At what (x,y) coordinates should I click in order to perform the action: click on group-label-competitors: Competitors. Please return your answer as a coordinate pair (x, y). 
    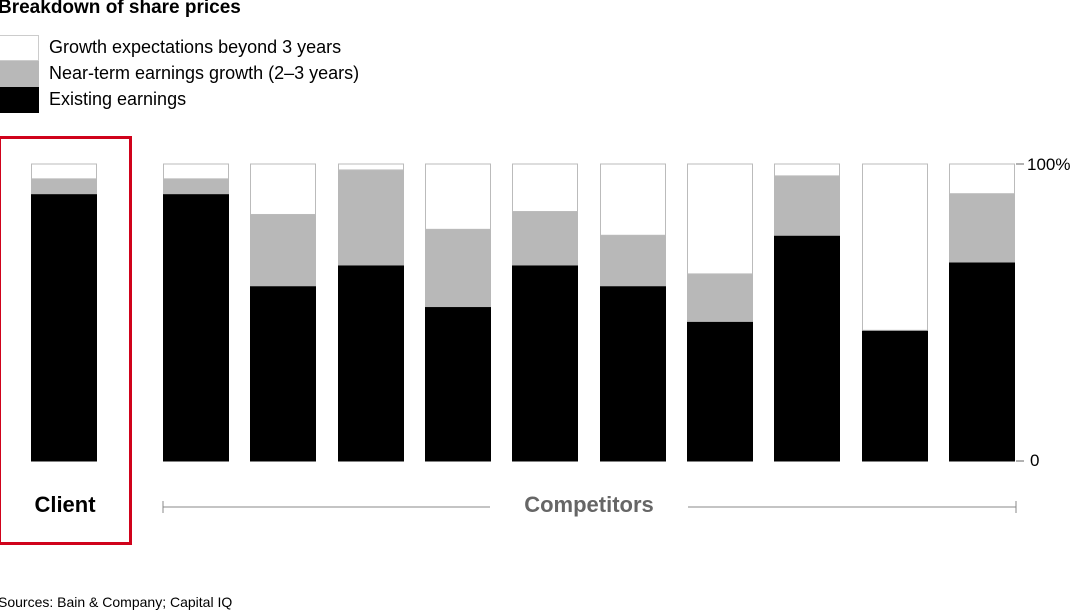
    Looking at the image, I should click on (589, 505).